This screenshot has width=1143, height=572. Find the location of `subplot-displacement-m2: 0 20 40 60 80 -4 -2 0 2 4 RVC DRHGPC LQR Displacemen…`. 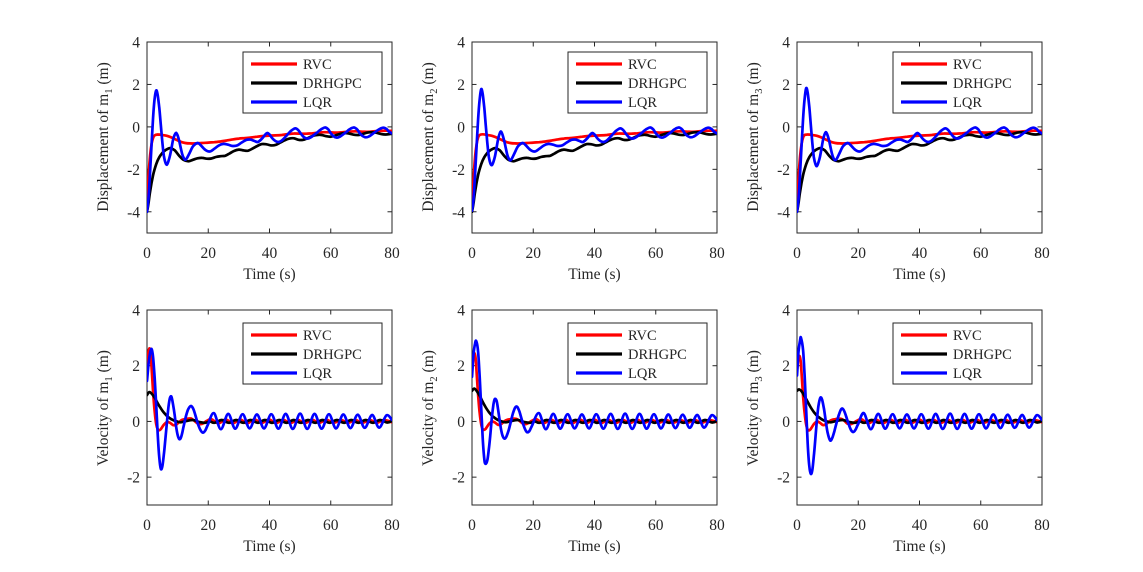

subplot-displacement-m2: 0 20 40 60 80 -4 -2 0 2 4 RVC DRHGPC LQR Displacemen… is located at coordinates (569, 158).